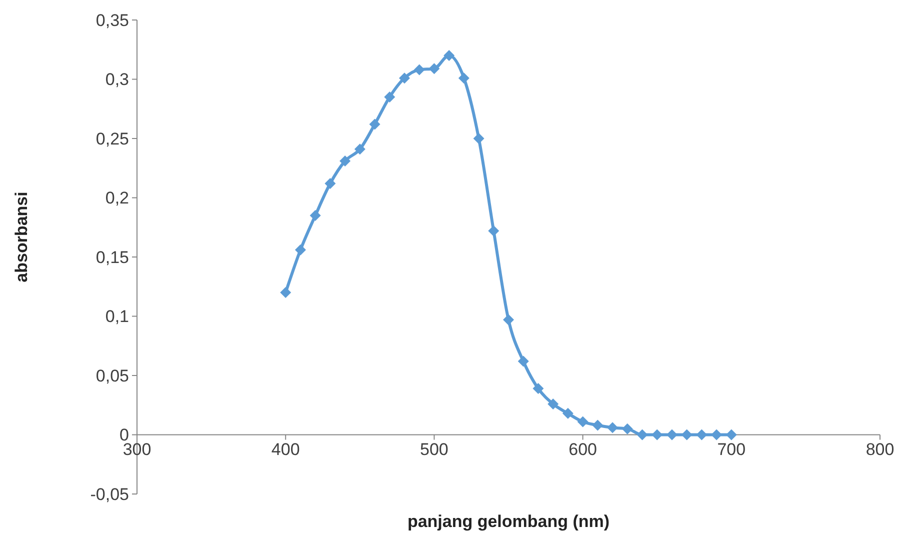 This screenshot has height=535, width=906. I want to click on y-tick-label: 0,35, so click(112, 20).